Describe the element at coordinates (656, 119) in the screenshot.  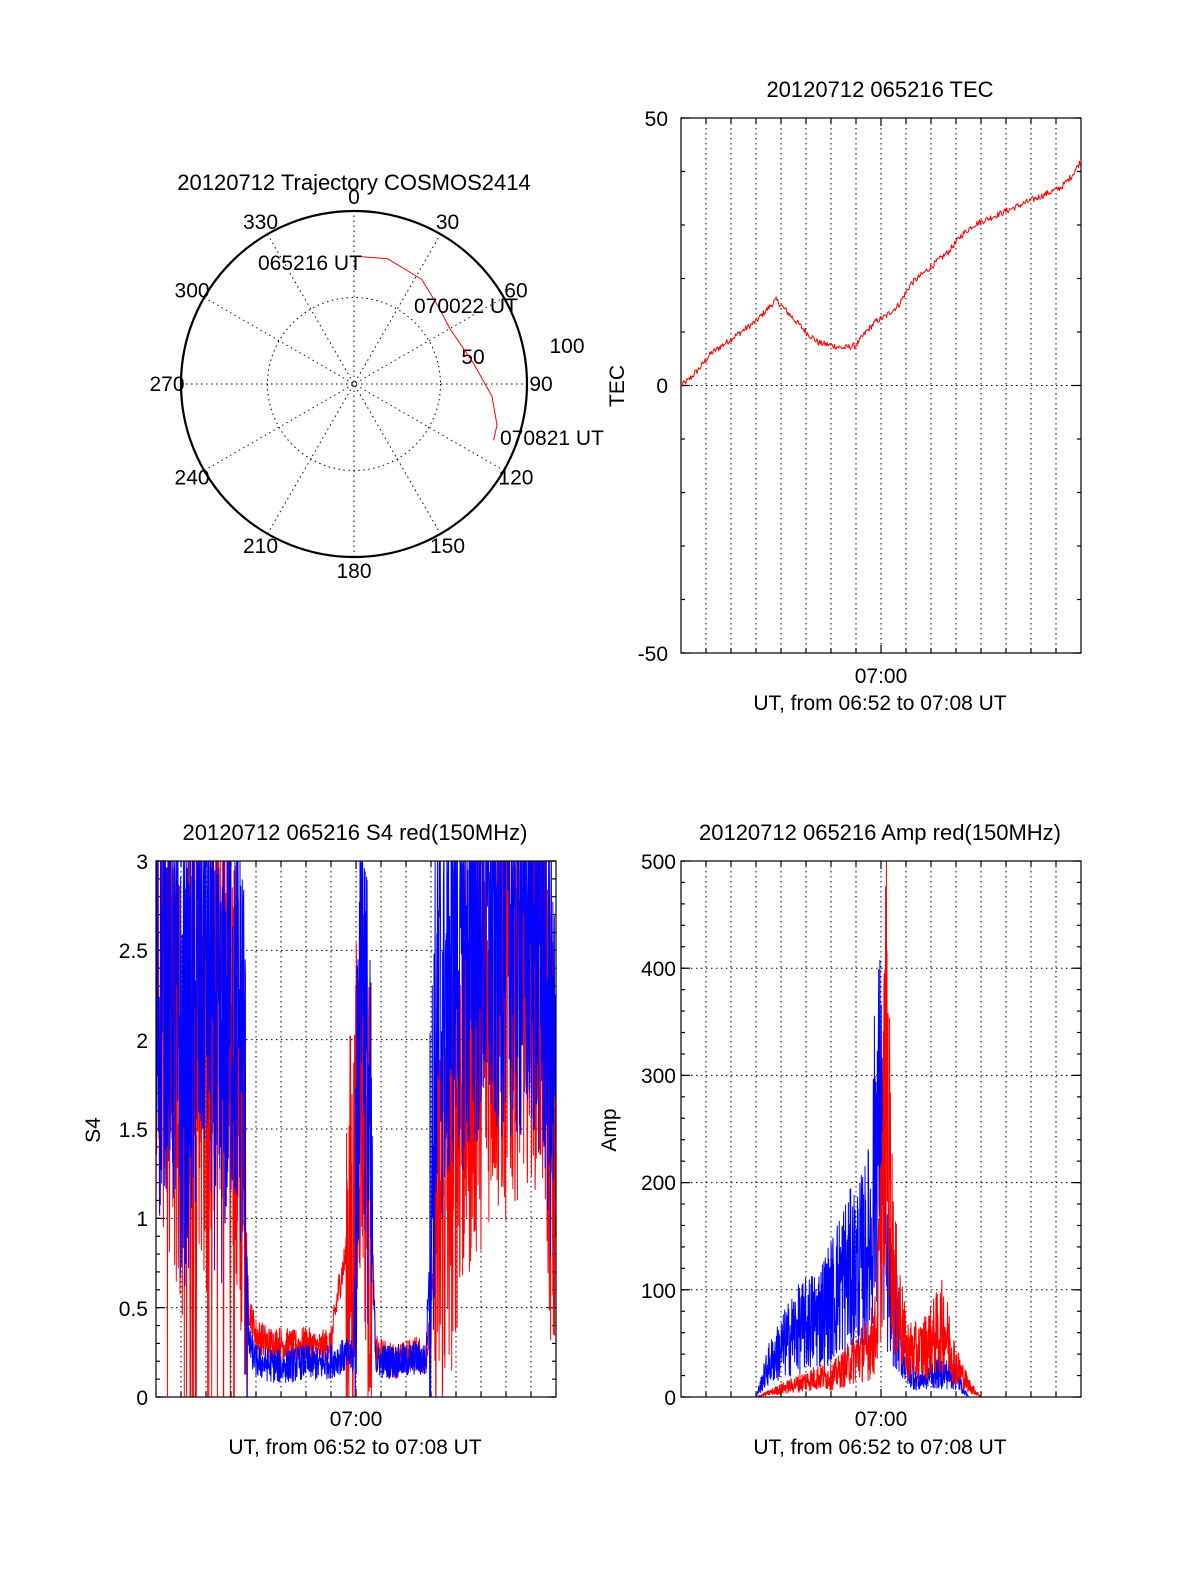
I see `tec-ytick-label: 50` at that location.